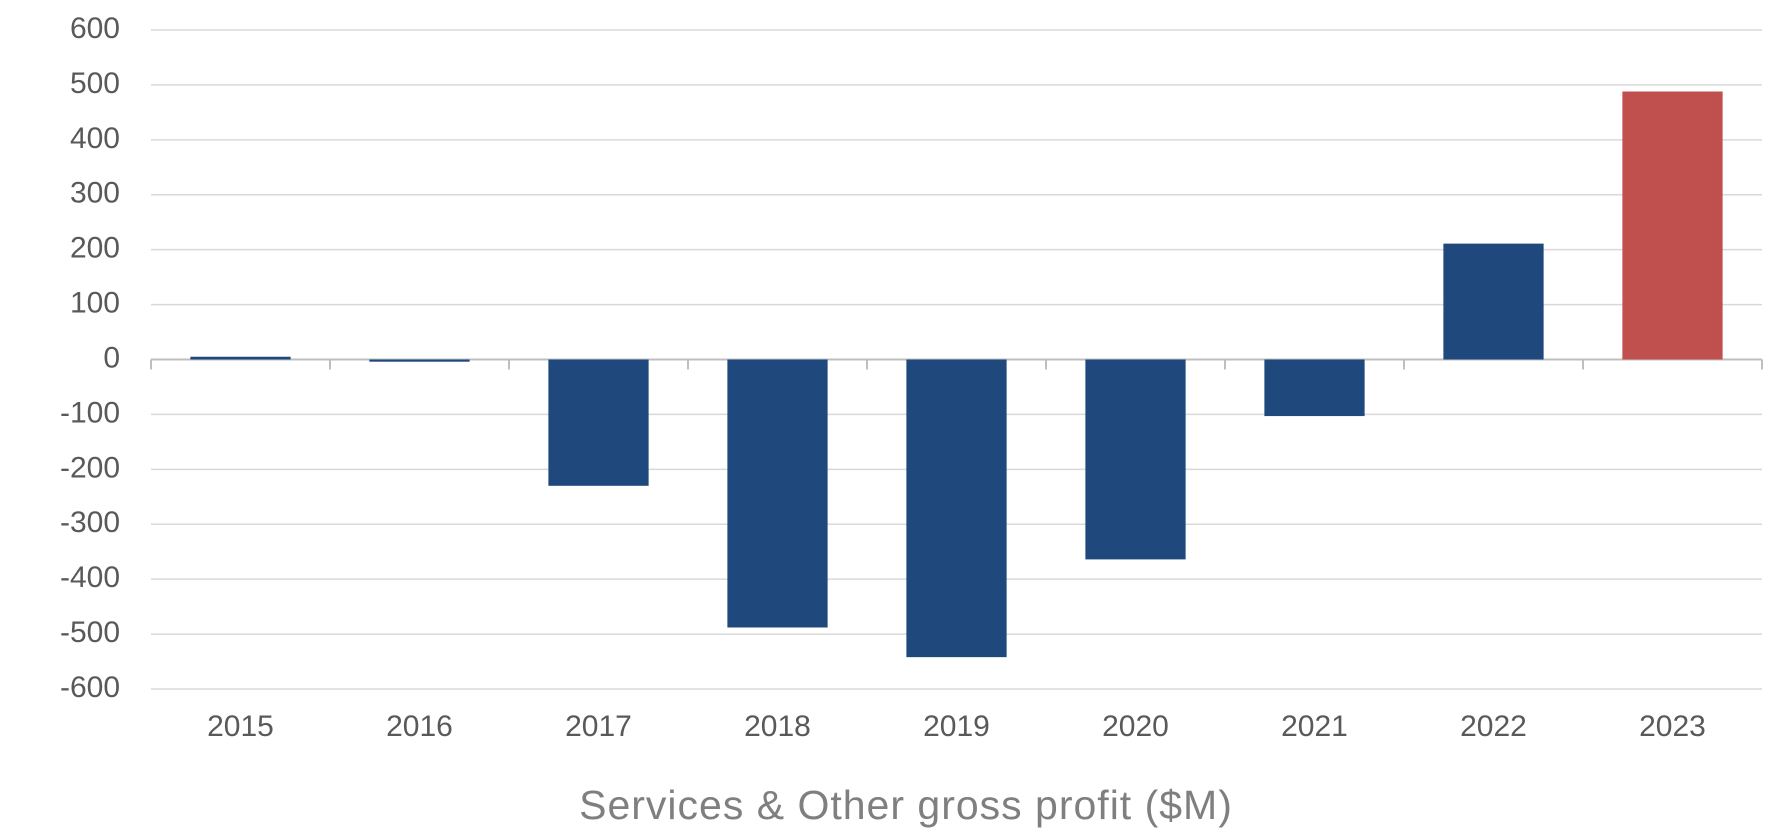 This screenshot has height=831, width=1783. What do you see at coordinates (419, 726) in the screenshot?
I see `x-tick-label: 2016` at bounding box center [419, 726].